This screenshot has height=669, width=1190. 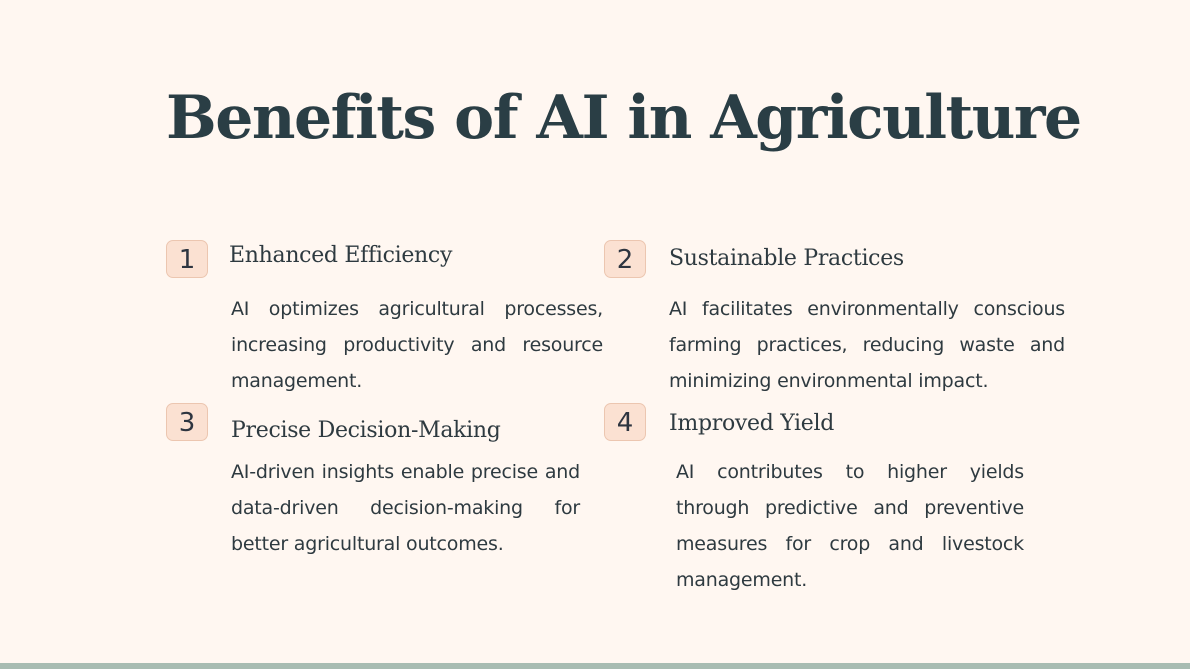 I want to click on number-badge-3: 3, so click(x=187, y=422).